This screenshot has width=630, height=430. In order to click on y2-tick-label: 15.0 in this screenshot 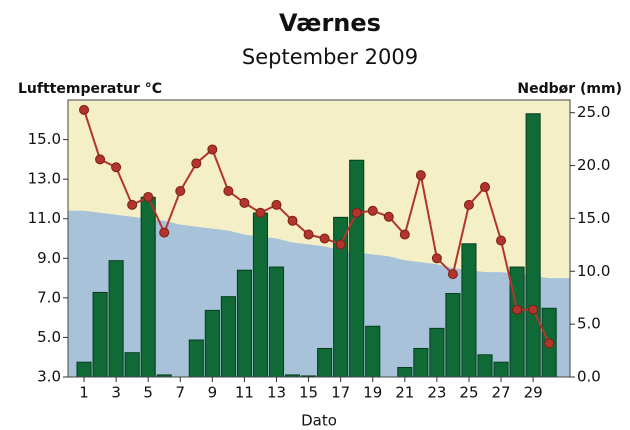, I will do `click(593, 218)`.